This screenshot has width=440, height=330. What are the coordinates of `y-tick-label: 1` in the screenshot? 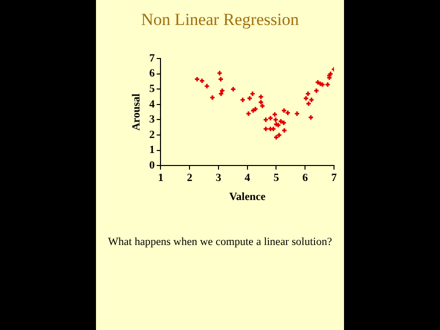 It's located at (152, 150).